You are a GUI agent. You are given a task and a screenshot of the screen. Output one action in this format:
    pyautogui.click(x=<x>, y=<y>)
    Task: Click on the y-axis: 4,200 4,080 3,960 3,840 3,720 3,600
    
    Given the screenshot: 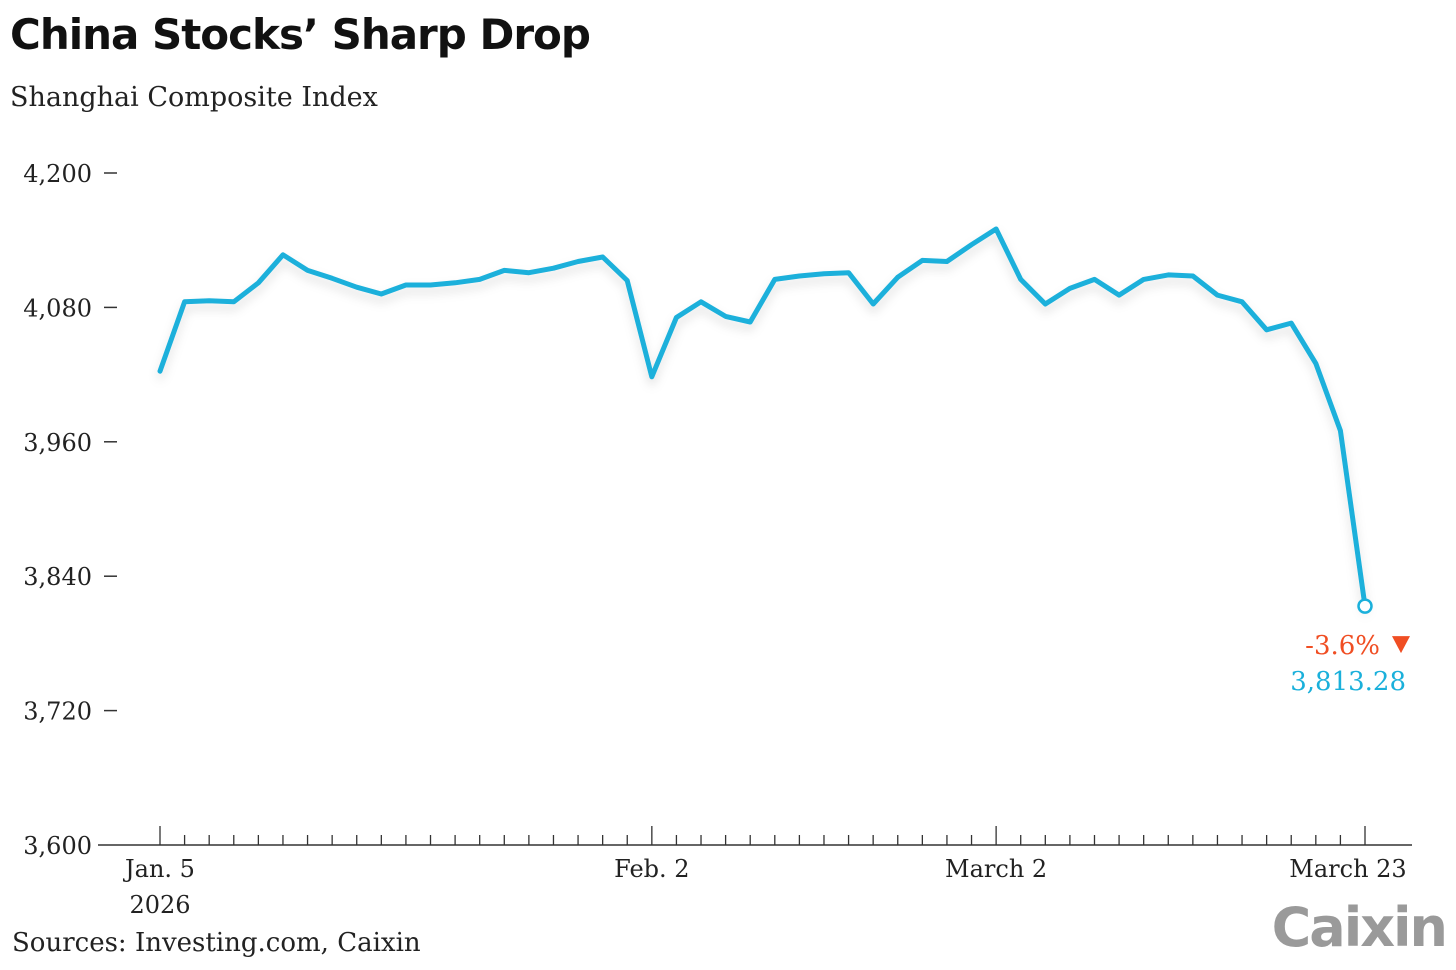 What is the action you would take?
    pyautogui.click(x=70, y=510)
    